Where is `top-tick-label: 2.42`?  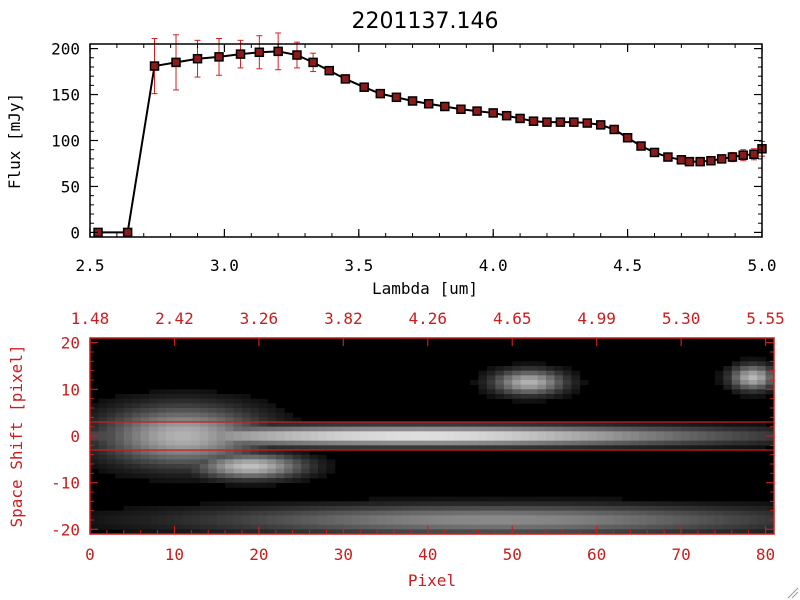 top-tick-label: 2.42 is located at coordinates (174, 318).